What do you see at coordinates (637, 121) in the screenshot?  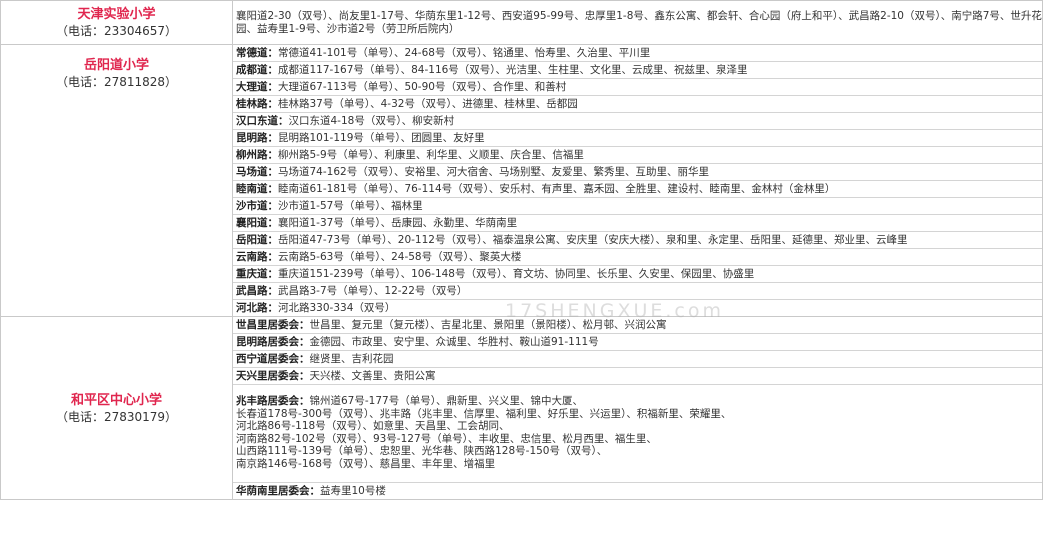 I see `district-row: 汉口东道：汉口东道4-18号（双号）、柳安新村` at bounding box center [637, 121].